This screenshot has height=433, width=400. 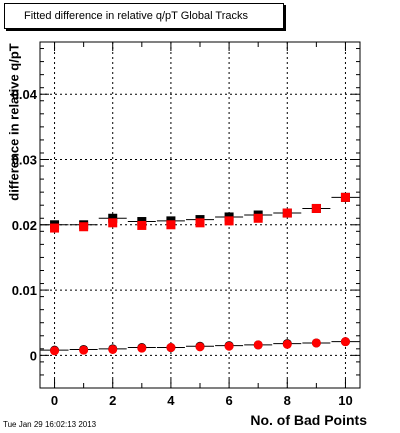 What do you see at coordinates (33, 355) in the screenshot?
I see `y-tick-label: 0` at bounding box center [33, 355].